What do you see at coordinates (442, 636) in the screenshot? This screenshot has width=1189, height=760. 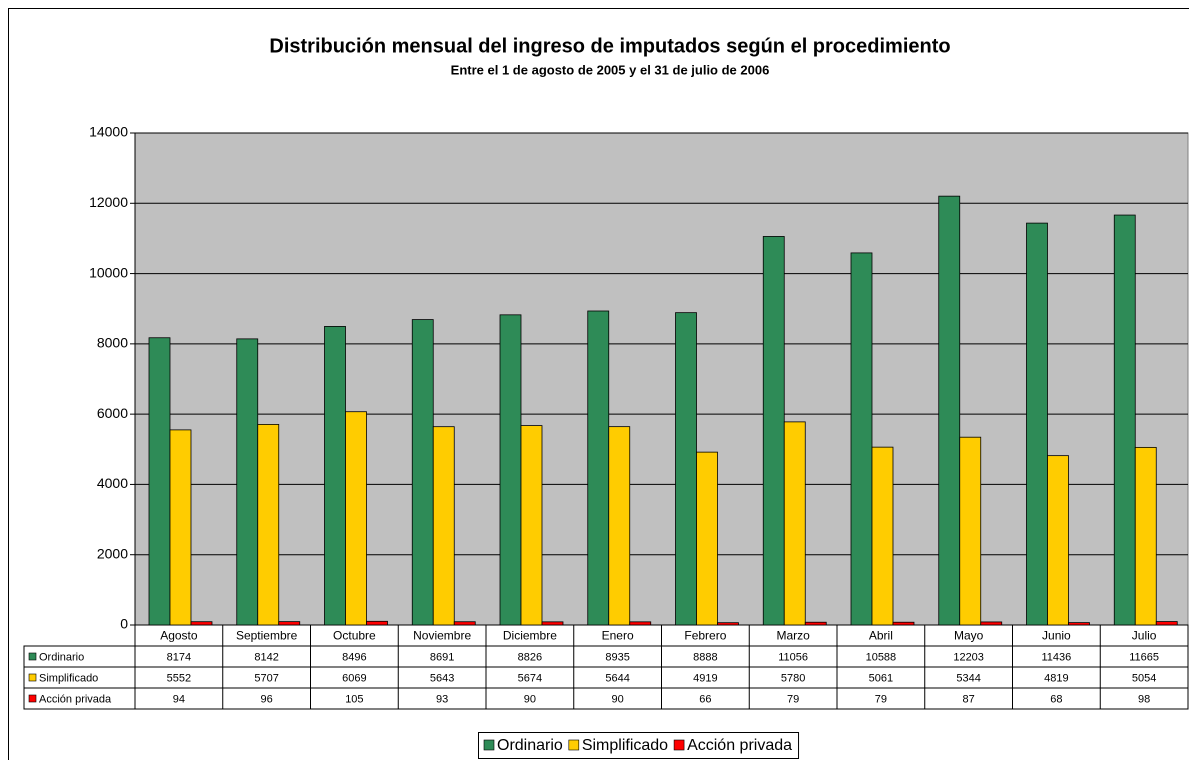 I see `x-tick-label: Noviembre` at bounding box center [442, 636].